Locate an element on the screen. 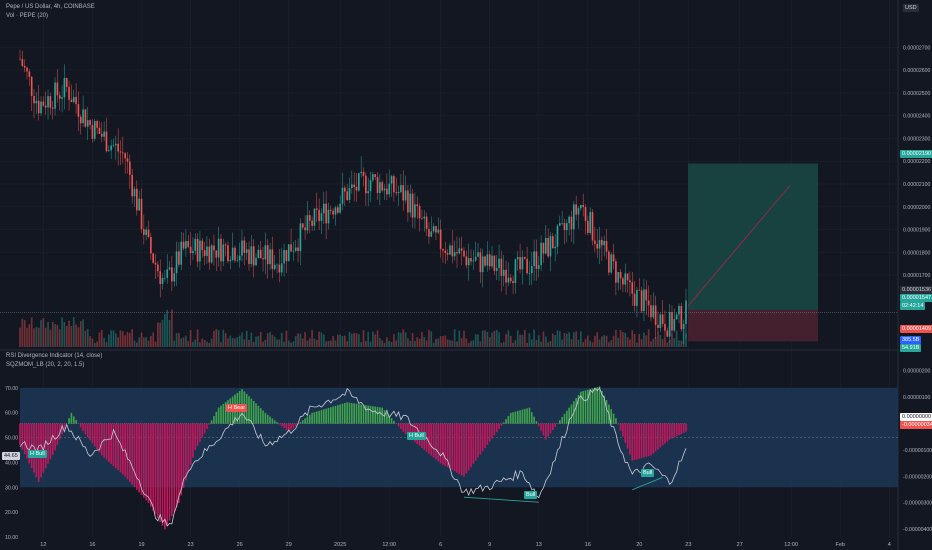  time-tick-0: 12 is located at coordinates (43, 545).